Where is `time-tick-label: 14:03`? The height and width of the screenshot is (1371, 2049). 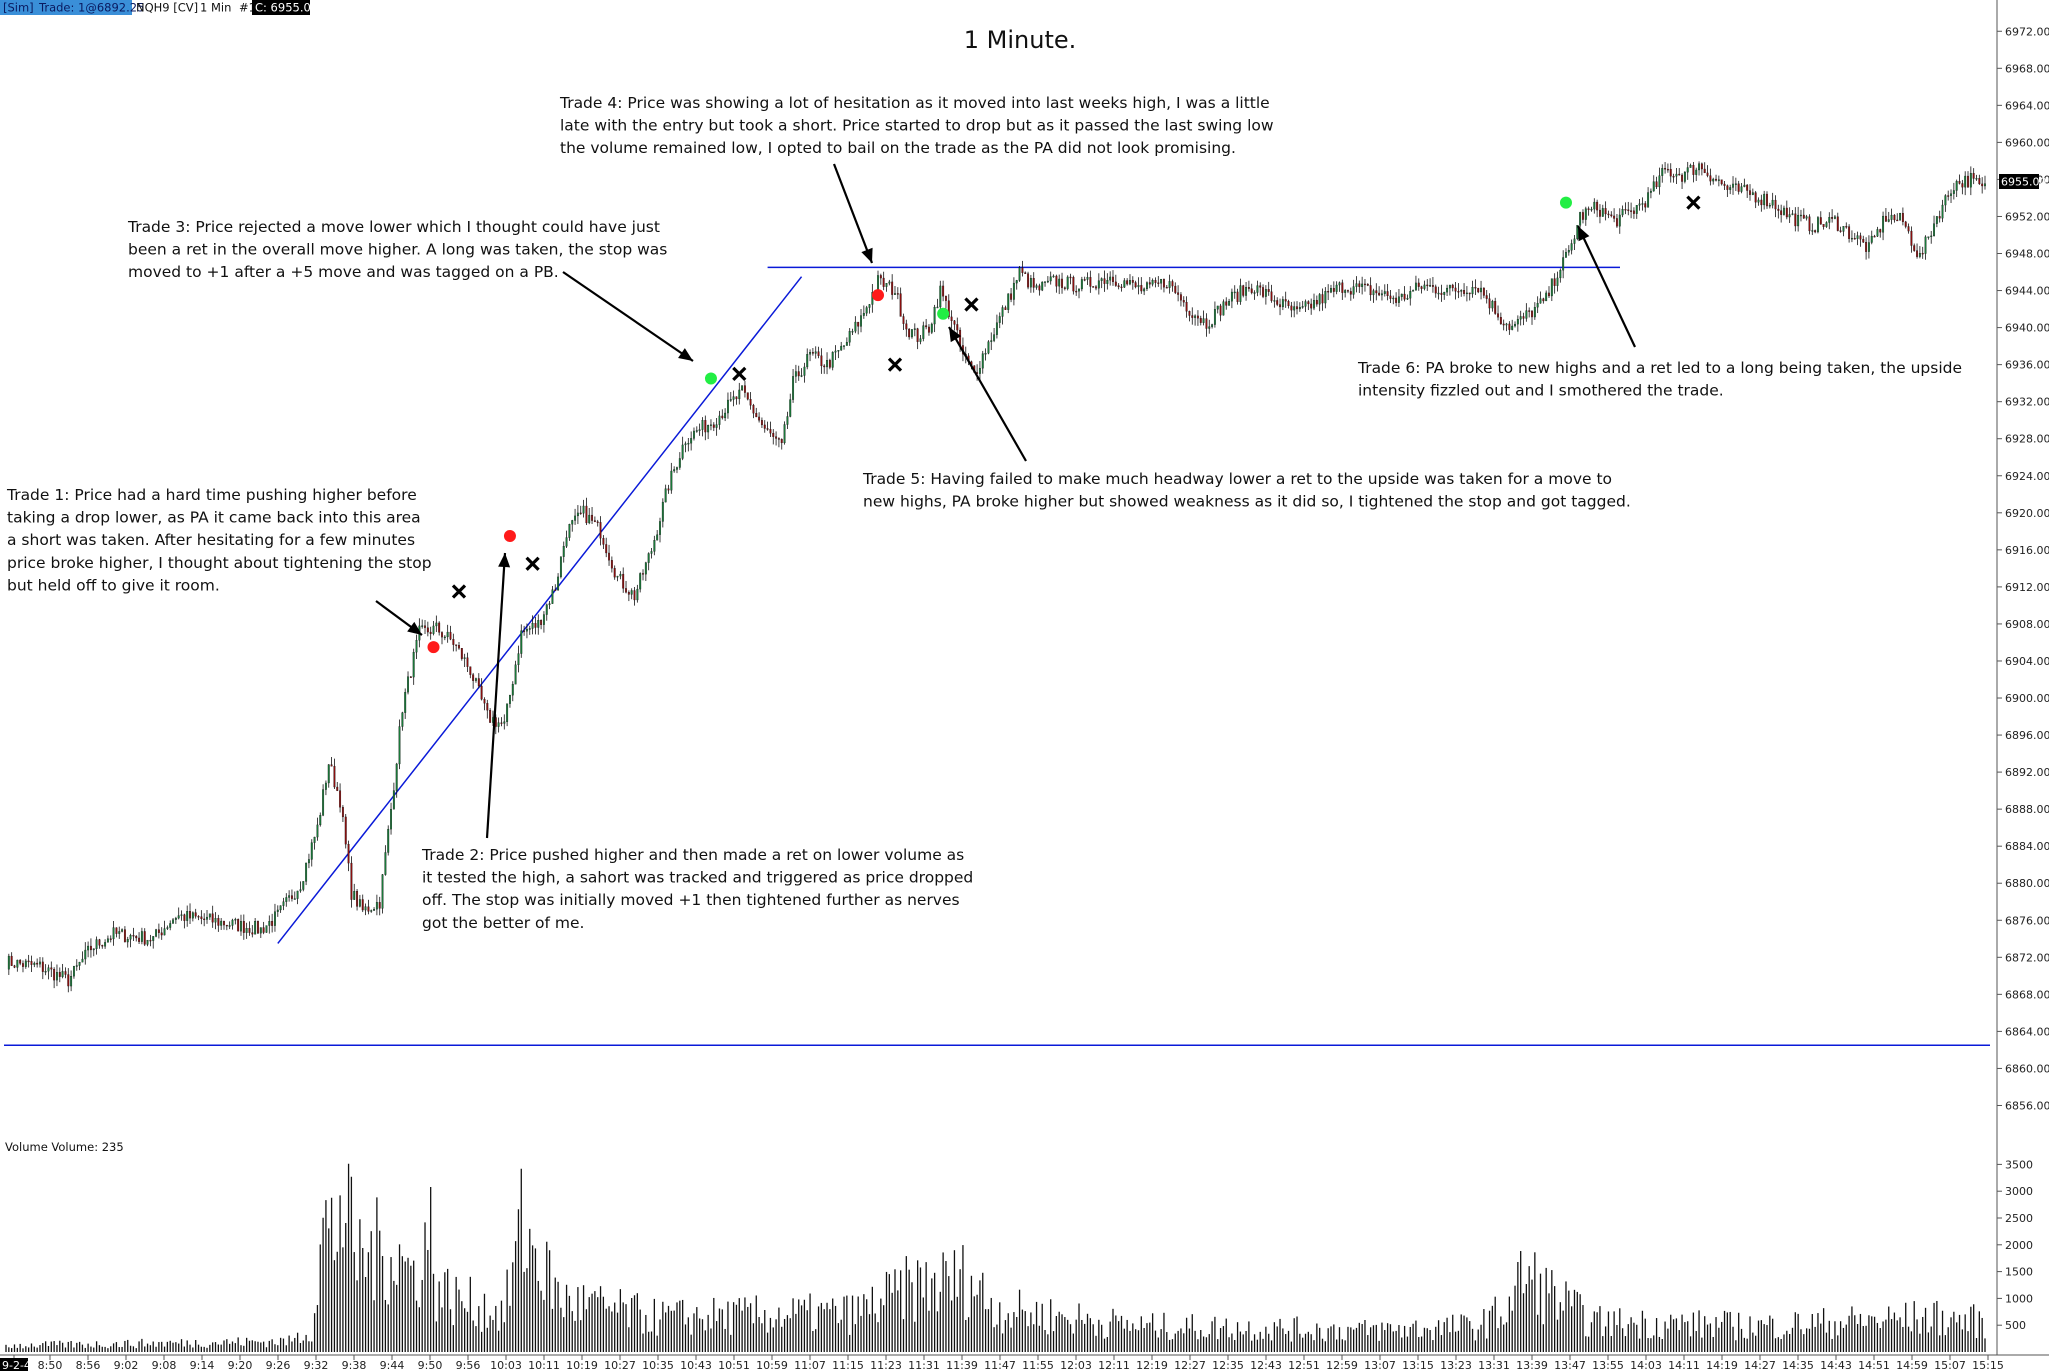 time-tick-label: 14:03 is located at coordinates (1646, 1365).